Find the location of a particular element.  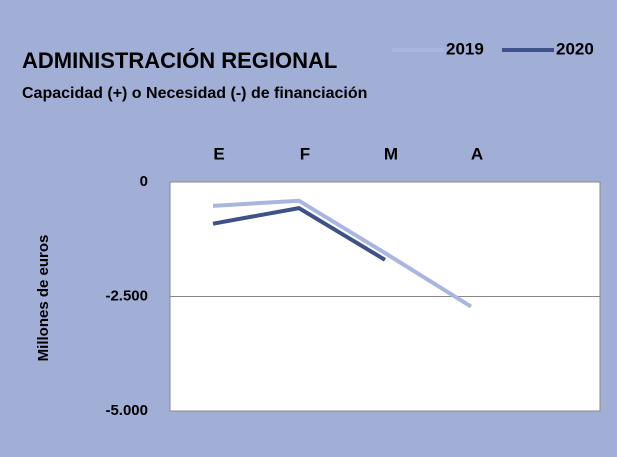

y-tick-label: 0 is located at coordinates (144, 181).